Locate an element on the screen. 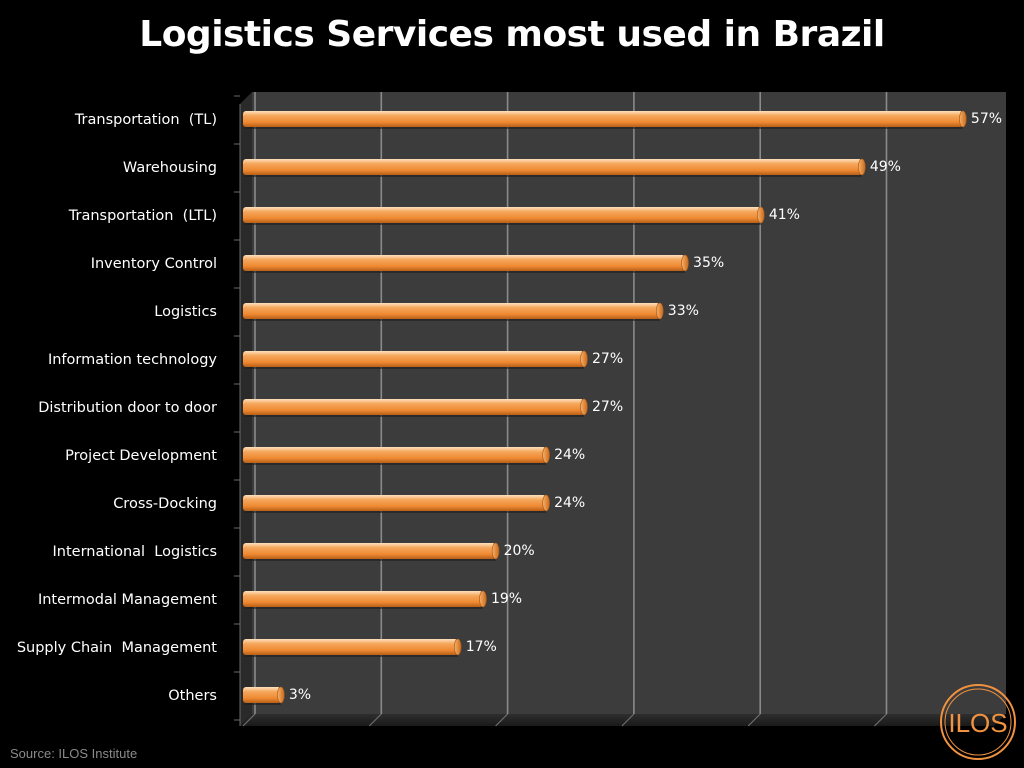 The width and height of the screenshot is (1024, 768). value-label: 17% is located at coordinates (481, 647).